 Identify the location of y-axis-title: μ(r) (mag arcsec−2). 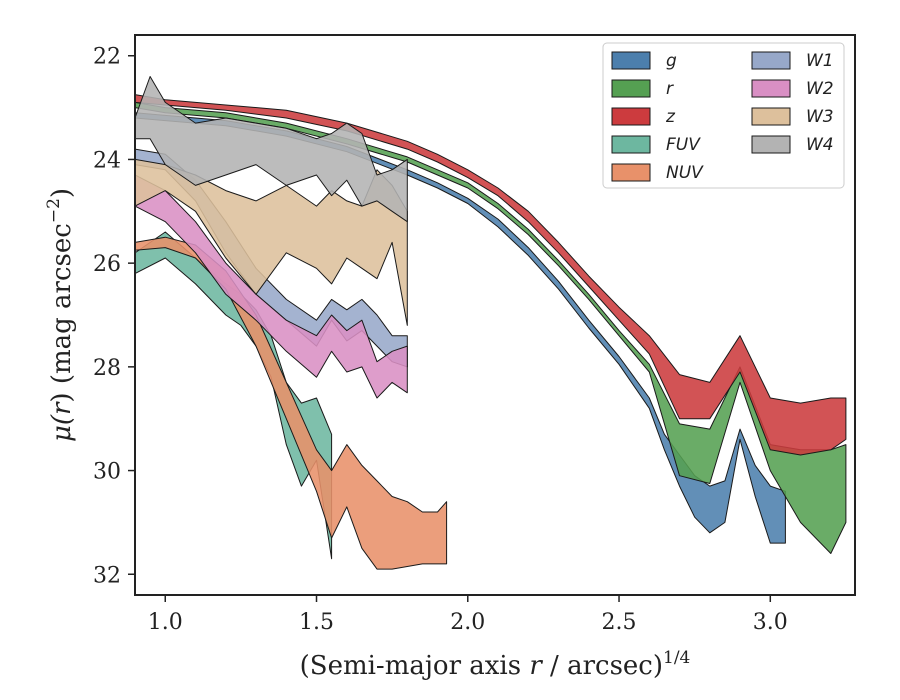
(60, 315).